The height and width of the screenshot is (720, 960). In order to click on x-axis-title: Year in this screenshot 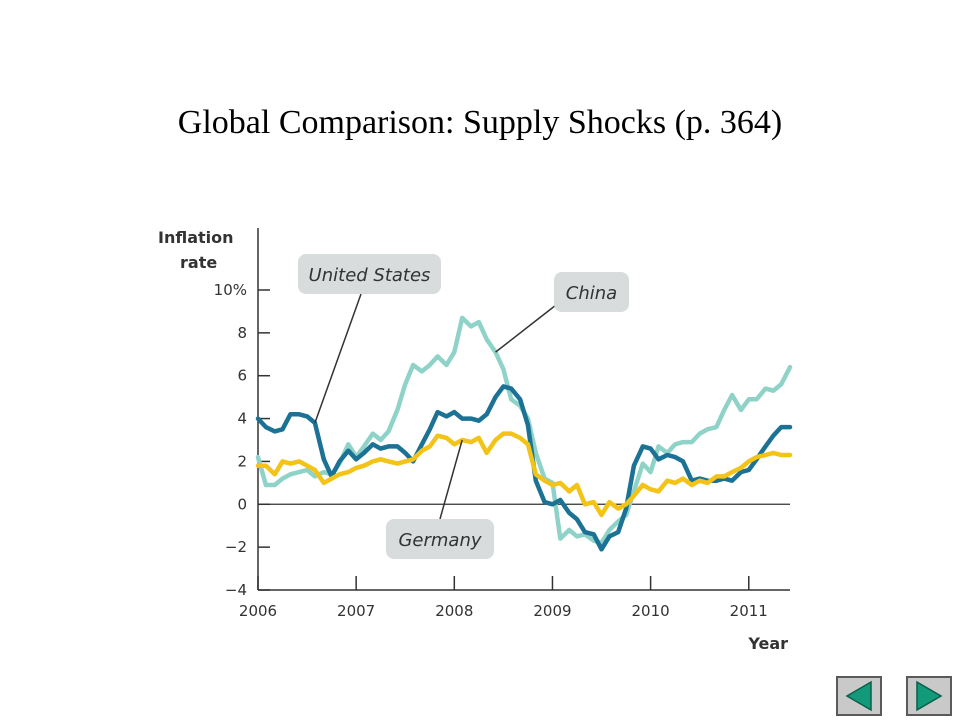, I will do `click(767, 643)`.